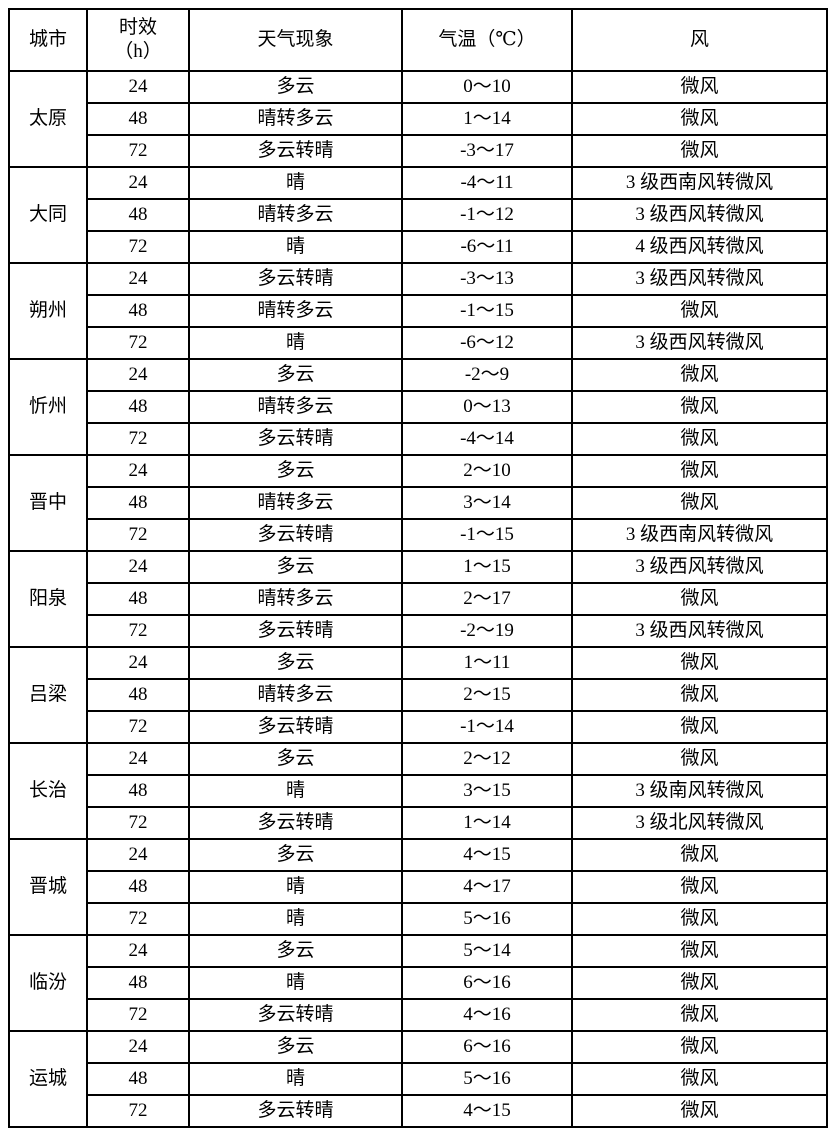 This screenshot has width=832, height=1136. I want to click on table-row: 忻州 24 多云 -2～9 微风, so click(418, 407).